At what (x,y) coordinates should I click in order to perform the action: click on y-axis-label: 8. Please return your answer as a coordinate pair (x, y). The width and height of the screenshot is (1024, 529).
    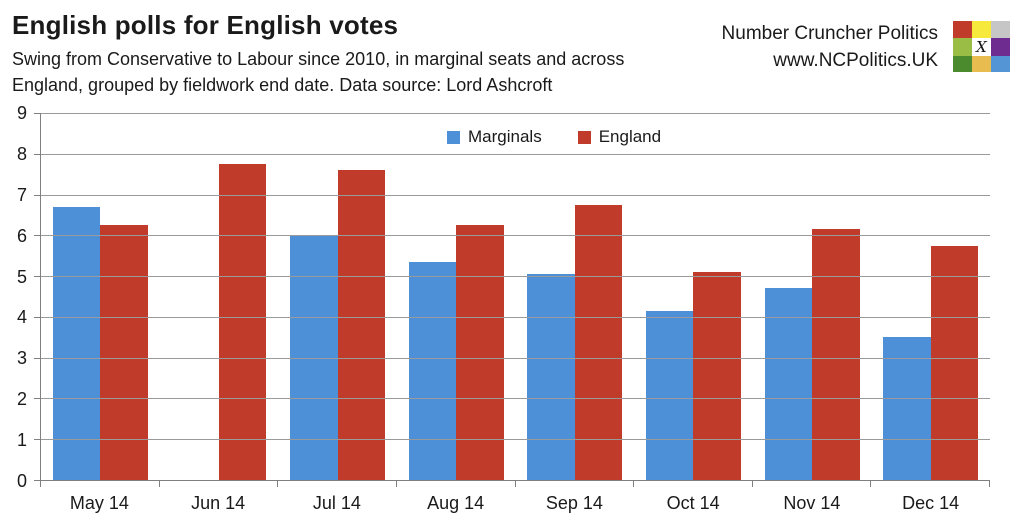
    Looking at the image, I should click on (21, 153).